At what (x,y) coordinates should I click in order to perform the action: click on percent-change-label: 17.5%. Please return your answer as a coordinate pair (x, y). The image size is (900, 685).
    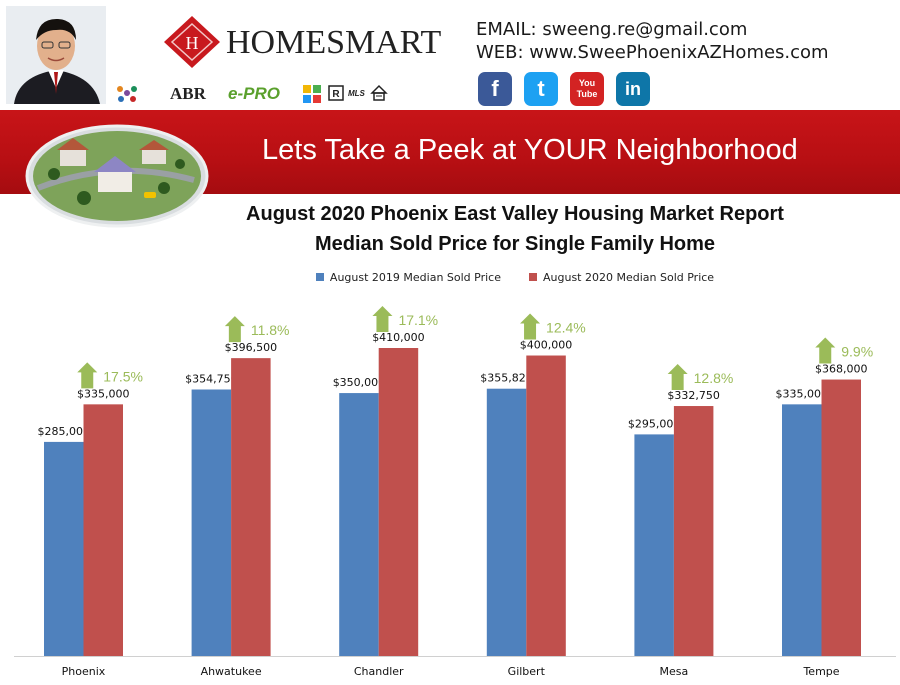
    Looking at the image, I should click on (123, 376).